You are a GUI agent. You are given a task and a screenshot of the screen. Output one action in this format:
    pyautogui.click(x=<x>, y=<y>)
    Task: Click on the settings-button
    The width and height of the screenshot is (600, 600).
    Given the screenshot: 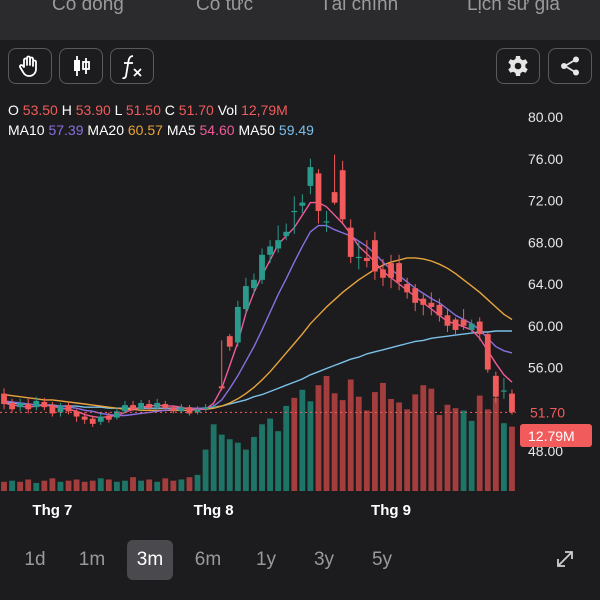 What is the action you would take?
    pyautogui.click(x=518, y=66)
    